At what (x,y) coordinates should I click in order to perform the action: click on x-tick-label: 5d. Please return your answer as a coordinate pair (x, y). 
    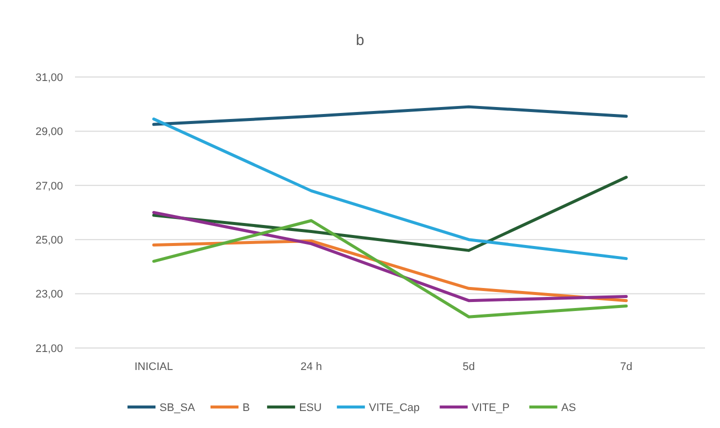
    Looking at the image, I should click on (468, 367).